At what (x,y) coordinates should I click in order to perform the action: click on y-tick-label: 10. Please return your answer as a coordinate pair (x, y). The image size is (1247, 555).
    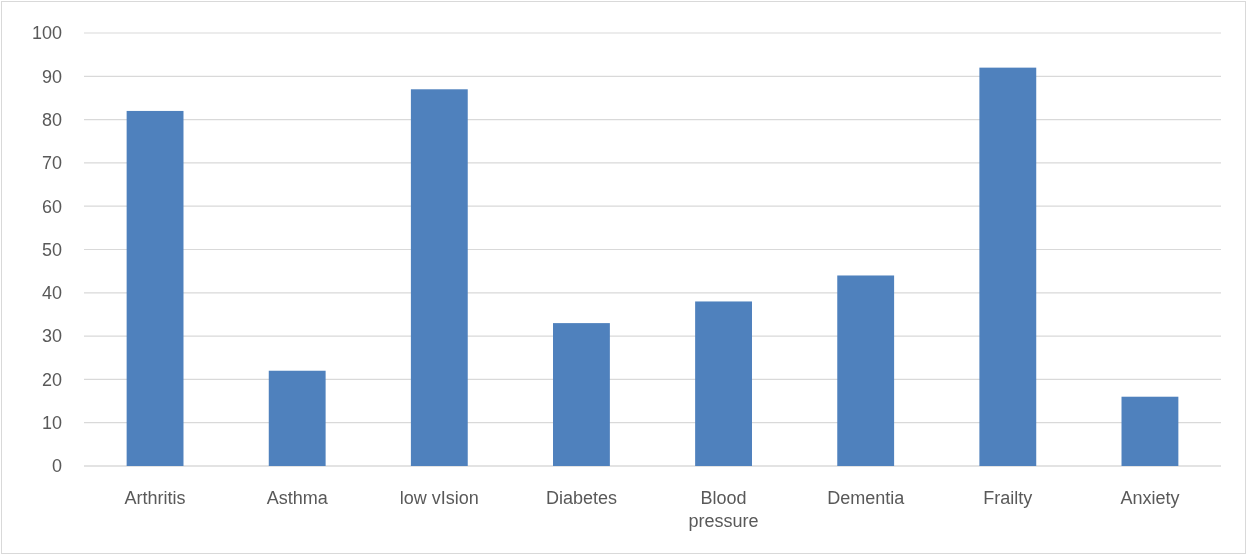
    Looking at the image, I should click on (51, 423).